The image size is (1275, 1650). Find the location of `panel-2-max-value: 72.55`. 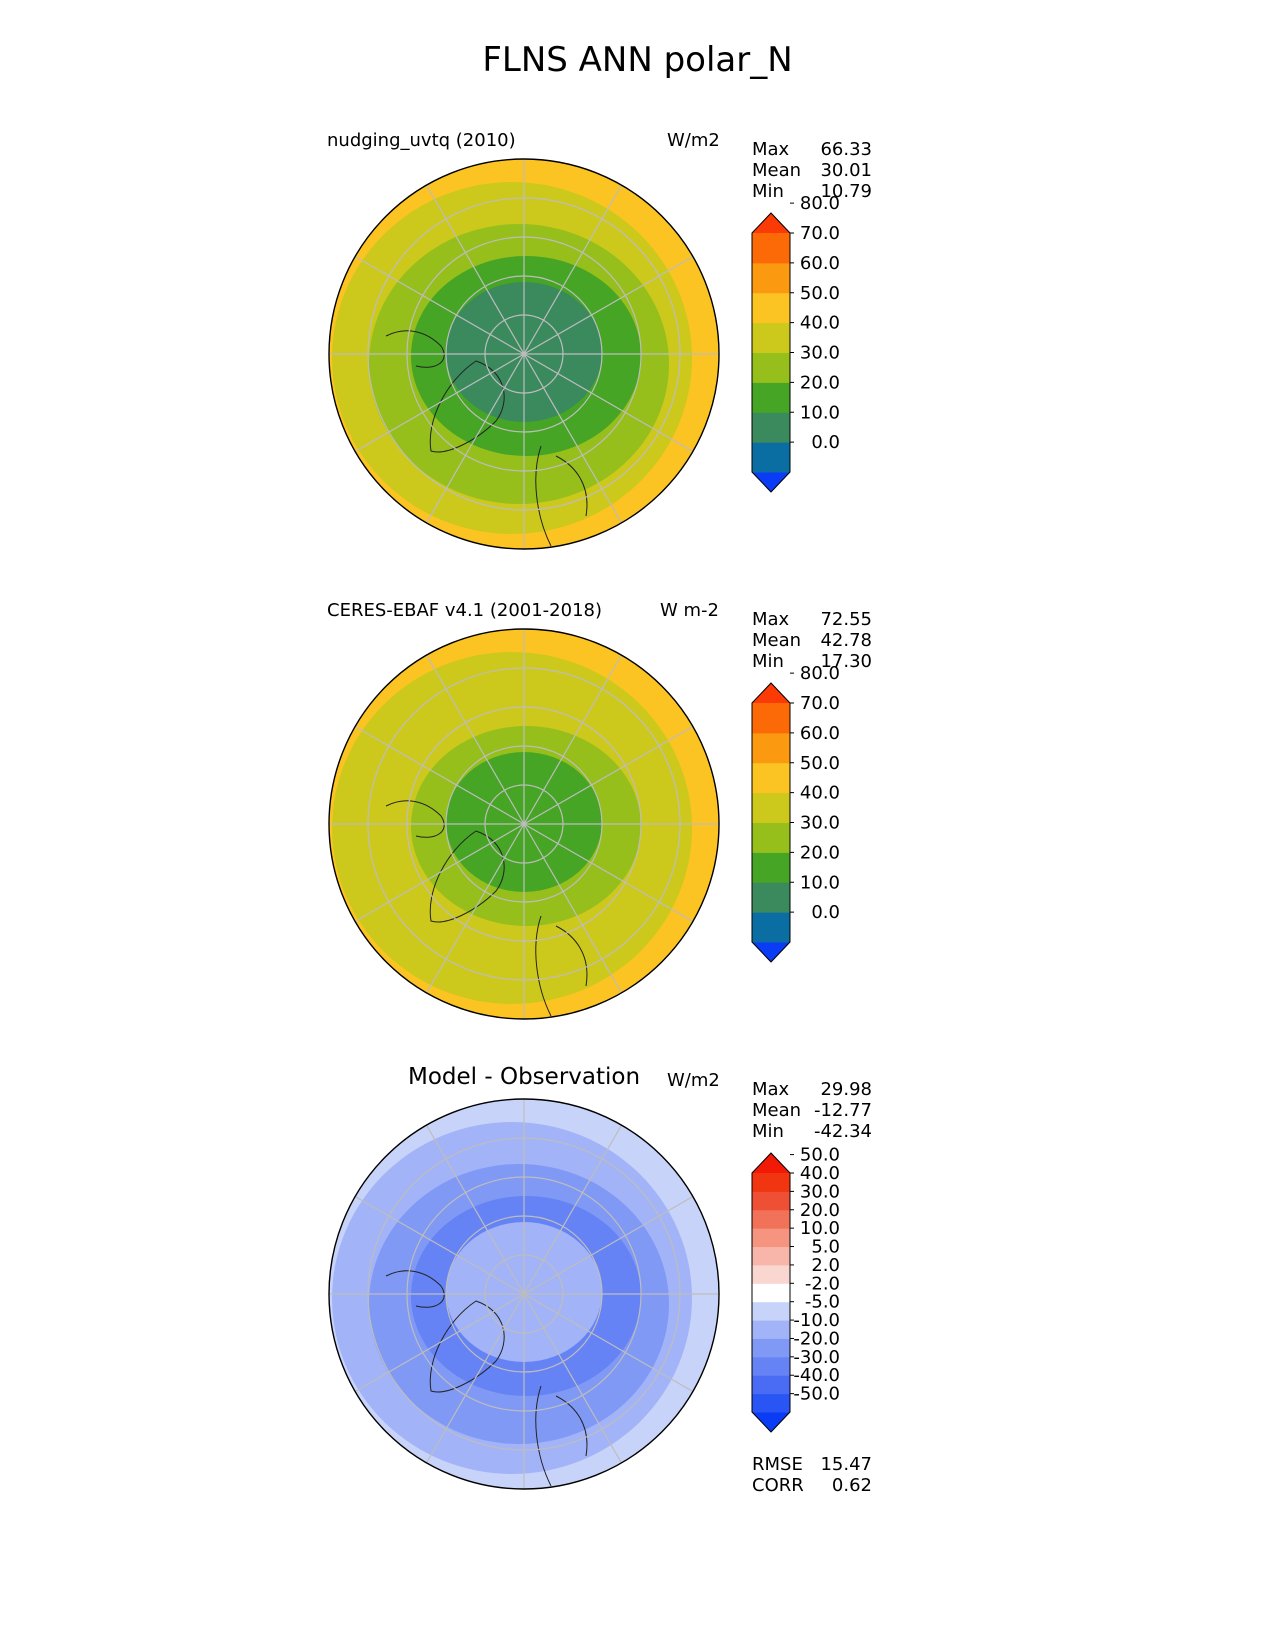

panel-2-max-value: 72.55 is located at coordinates (846, 619).